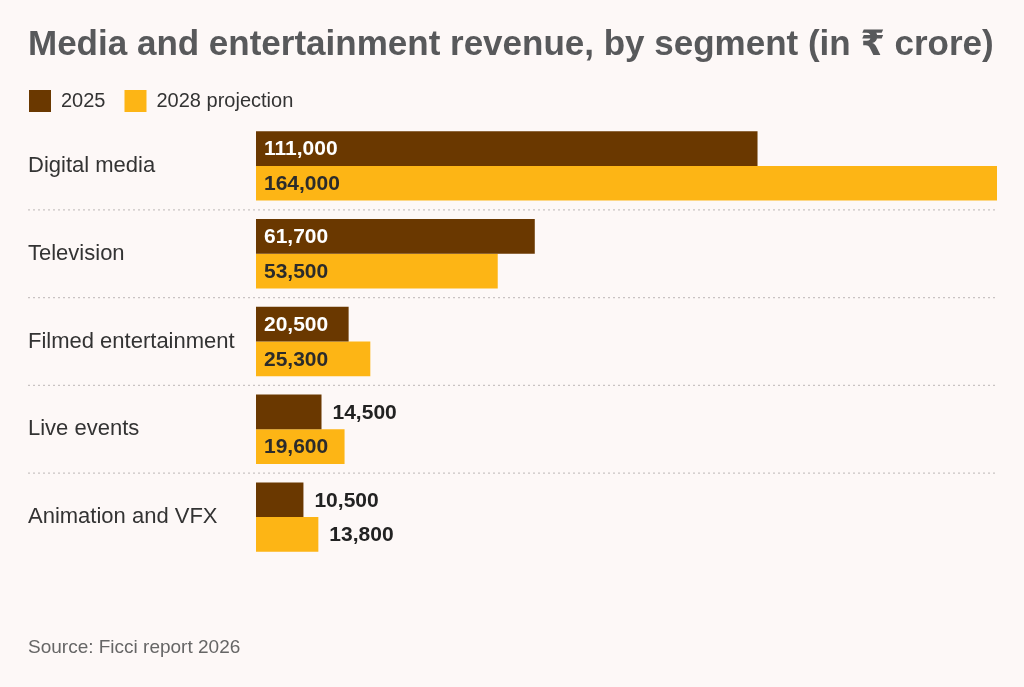 Image resolution: width=1024 pixels, height=687 pixels. I want to click on data-label: 111,000, so click(301, 148).